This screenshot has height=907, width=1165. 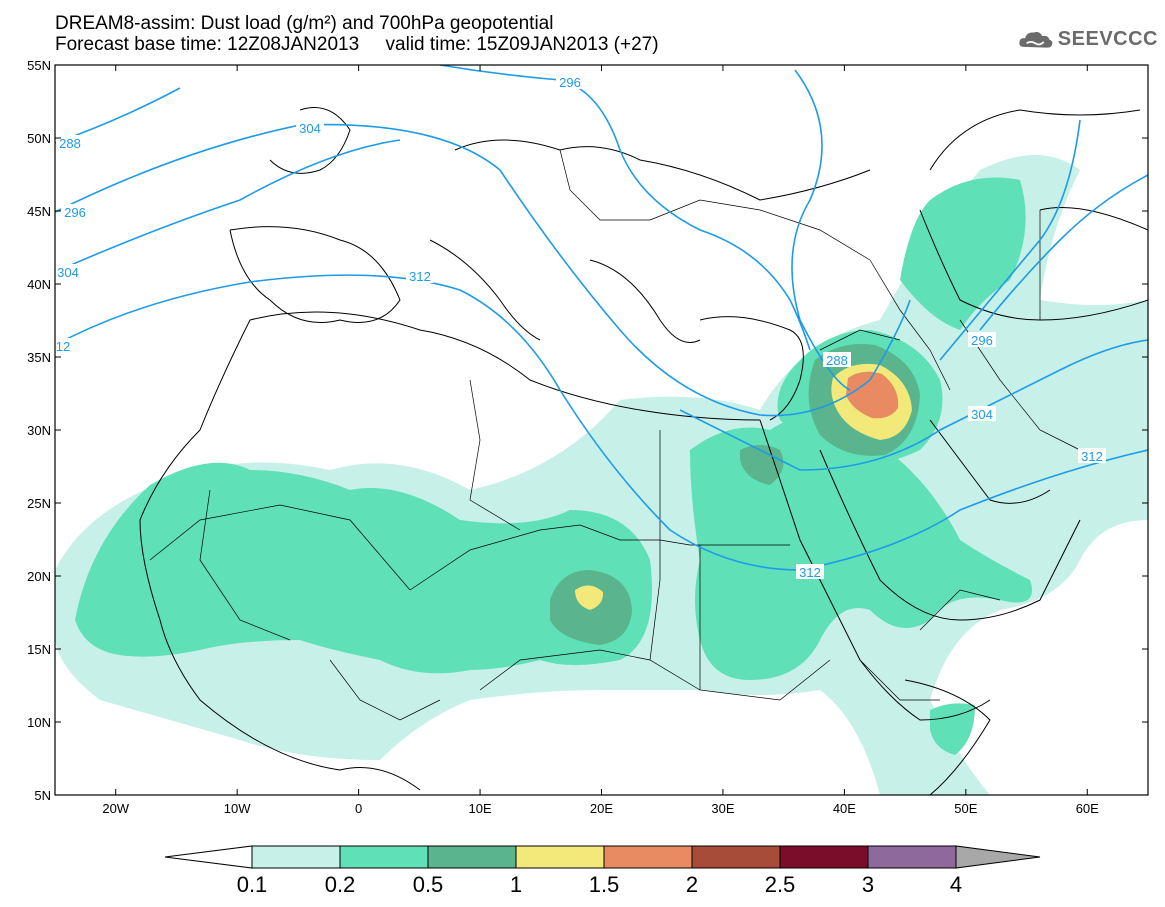 I want to click on lon-label: 50E, so click(x=965, y=808).